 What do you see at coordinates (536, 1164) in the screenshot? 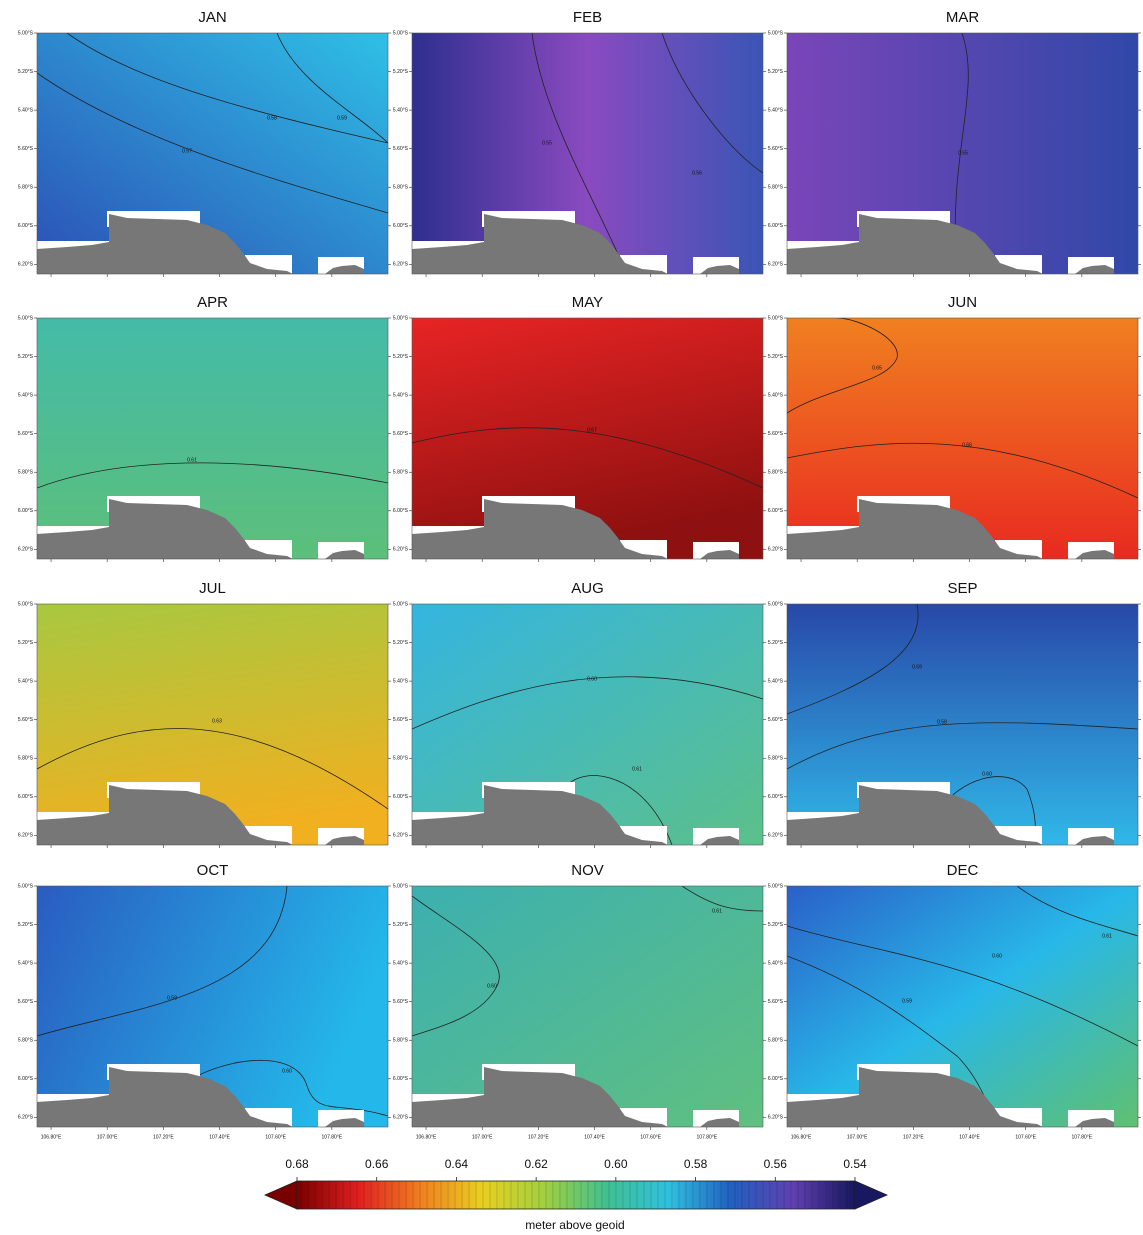
I see `colorbar-tick-label: 0.62` at bounding box center [536, 1164].